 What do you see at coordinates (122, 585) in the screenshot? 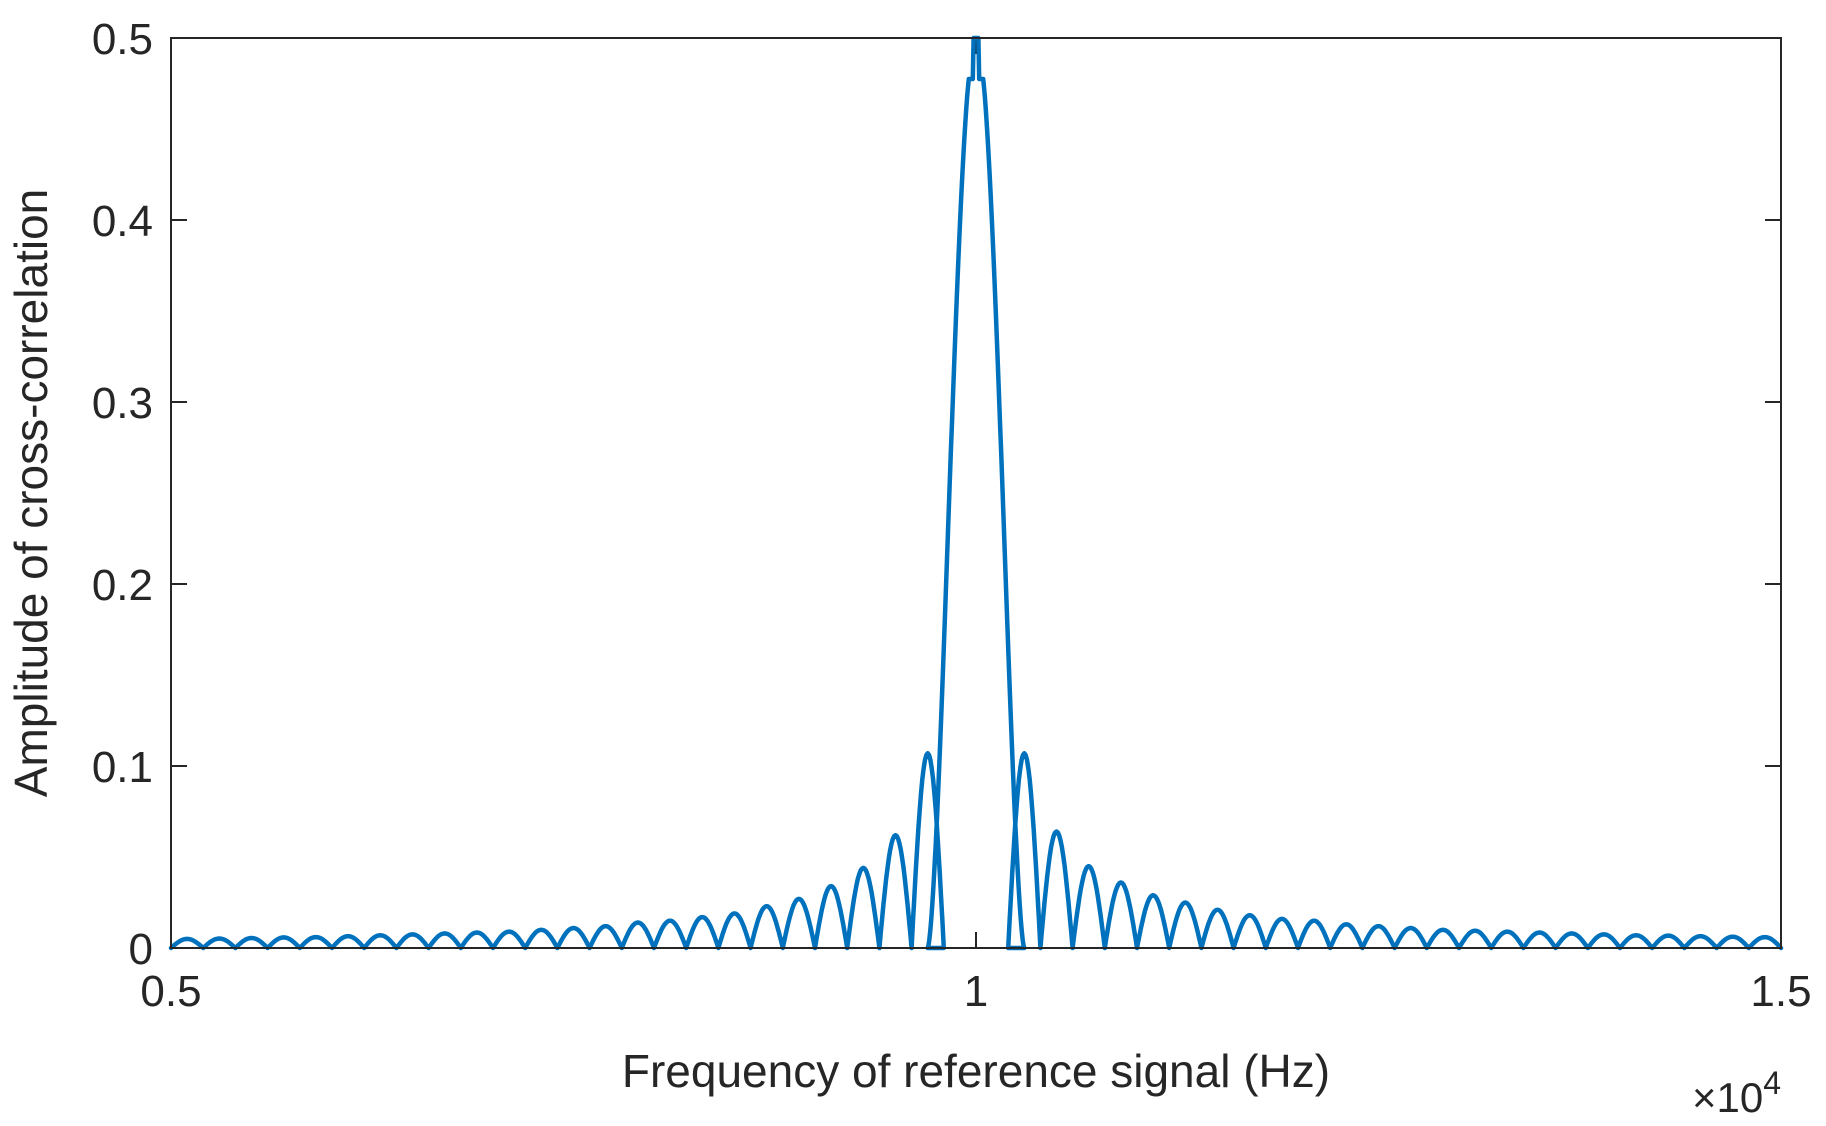
I see `y-tick-label: 0.2` at bounding box center [122, 585].